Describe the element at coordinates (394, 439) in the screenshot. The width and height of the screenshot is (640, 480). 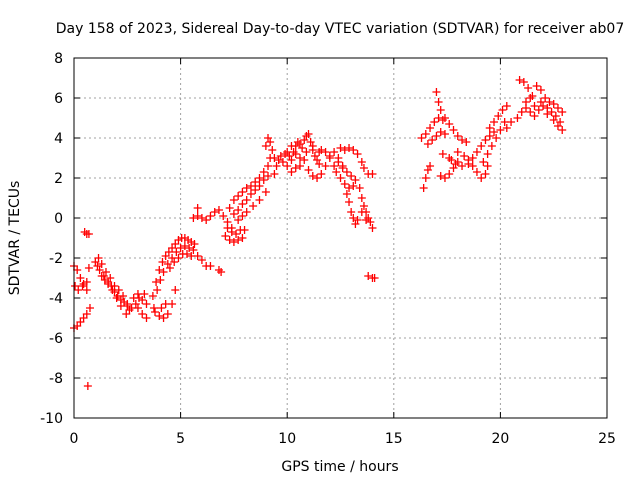
I see `x-tick-label: 15` at that location.